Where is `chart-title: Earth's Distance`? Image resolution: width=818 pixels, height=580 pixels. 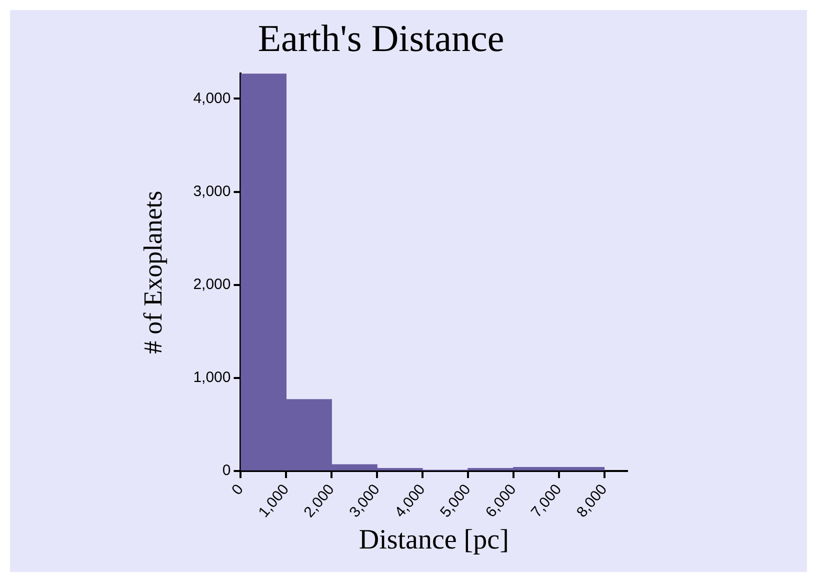 chart-title: Earth's Distance is located at coordinates (381, 39).